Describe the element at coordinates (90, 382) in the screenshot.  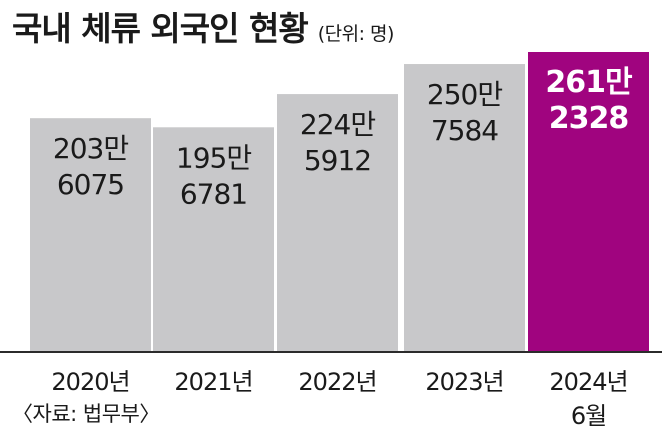
I see `category-label-1: 2020년` at that location.